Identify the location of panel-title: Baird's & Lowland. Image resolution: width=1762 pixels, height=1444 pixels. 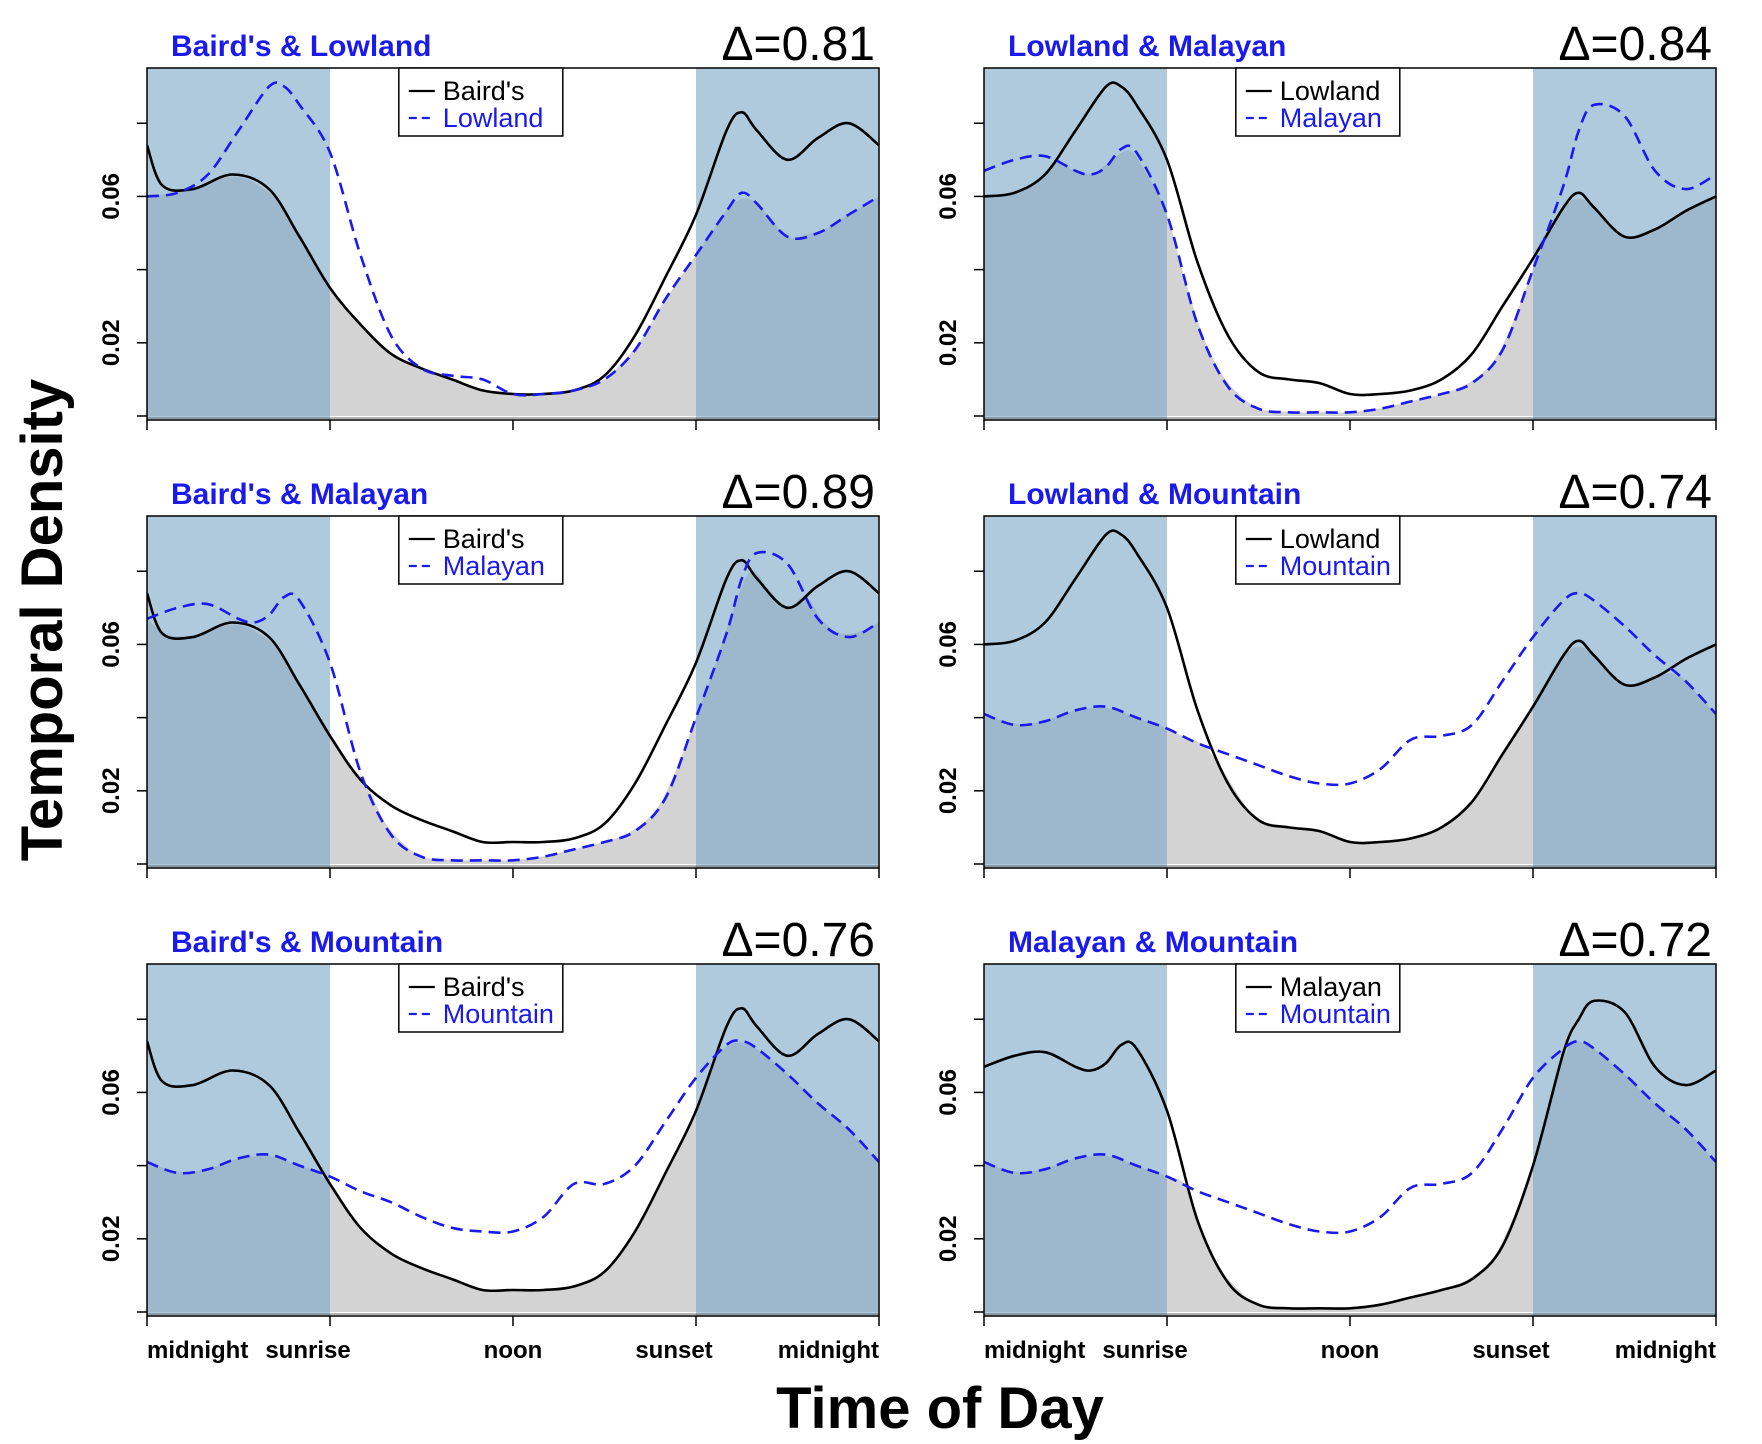
(301, 46).